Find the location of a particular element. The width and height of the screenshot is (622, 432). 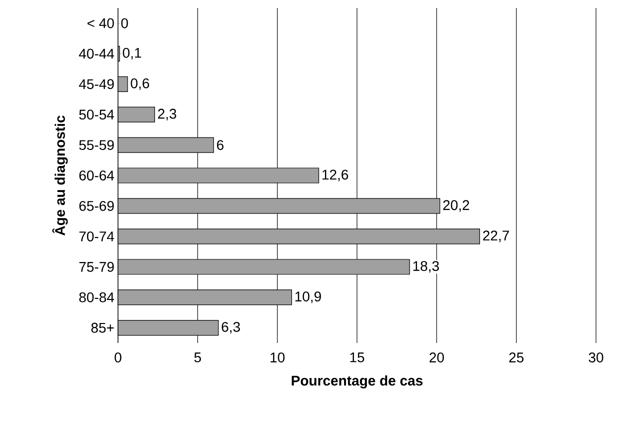

y-tick-label: 80-84 is located at coordinates (96, 297).